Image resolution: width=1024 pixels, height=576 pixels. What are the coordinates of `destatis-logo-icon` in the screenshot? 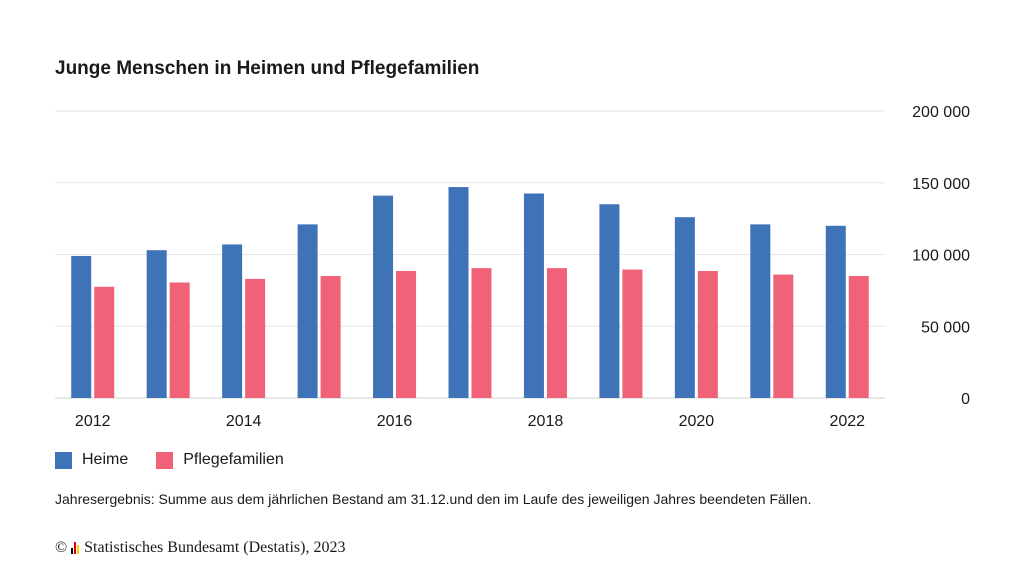 It's located at (75, 548).